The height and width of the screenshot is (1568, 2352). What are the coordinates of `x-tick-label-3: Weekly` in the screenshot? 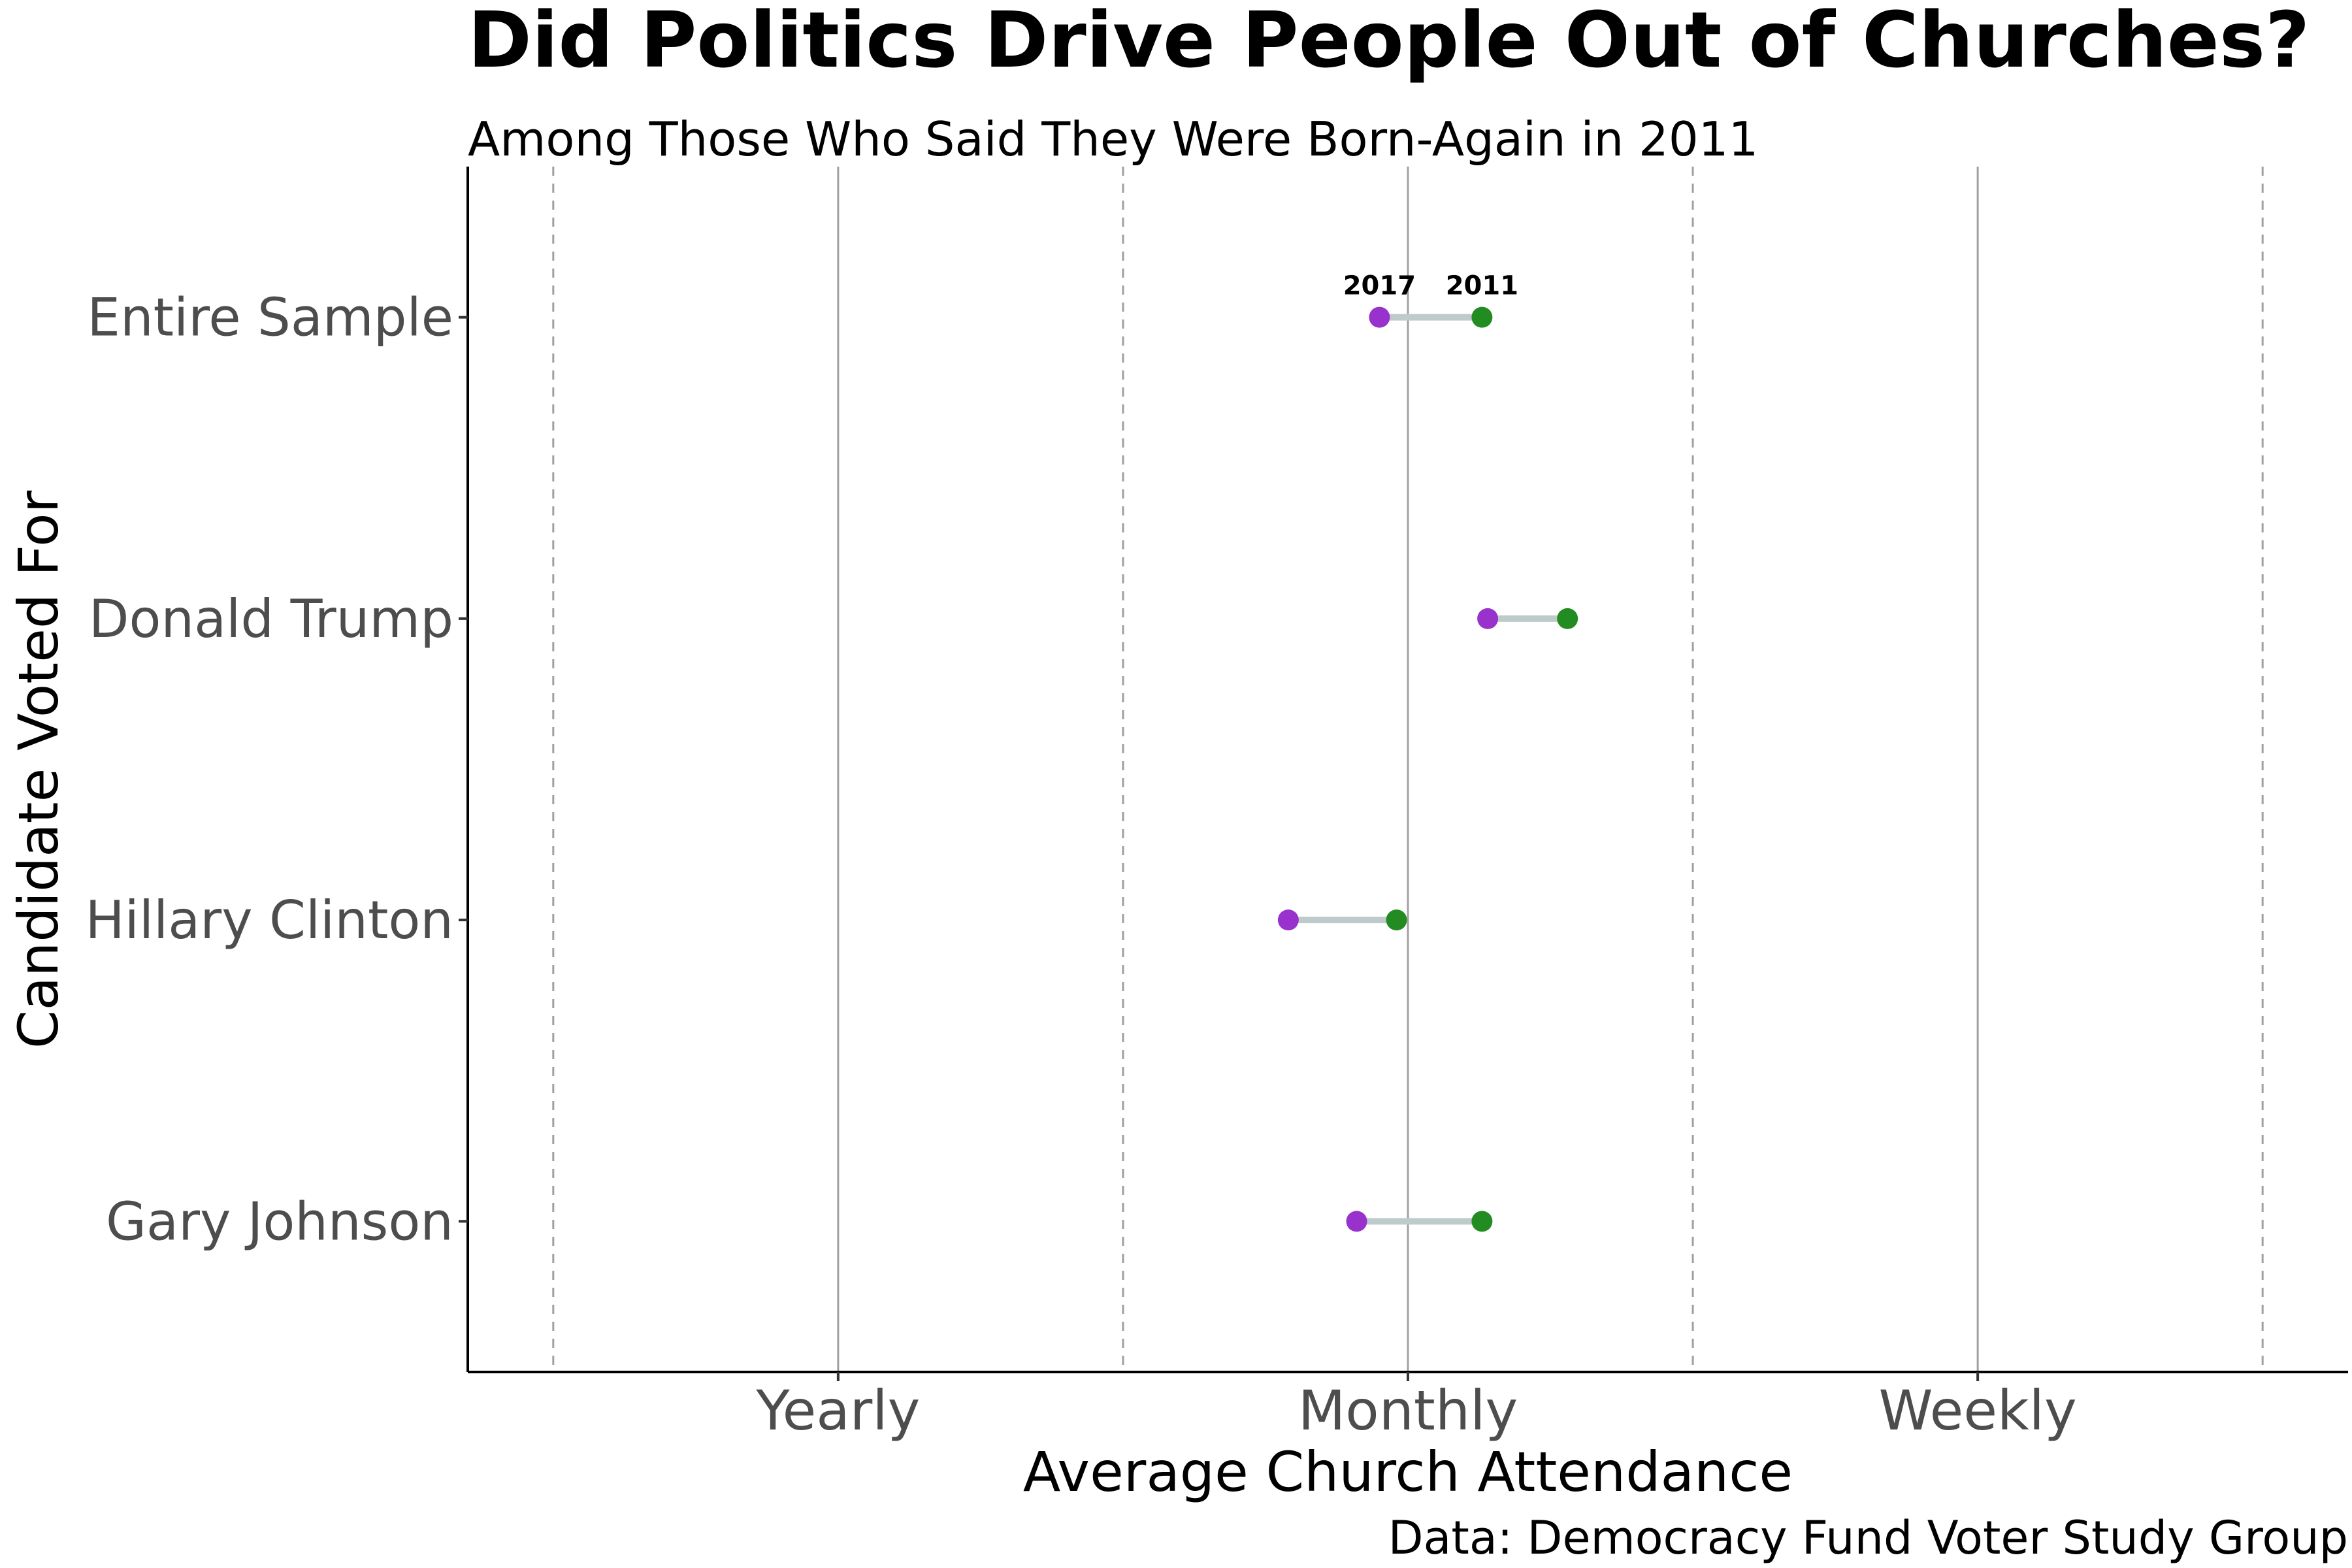 It's located at (1978, 1411).